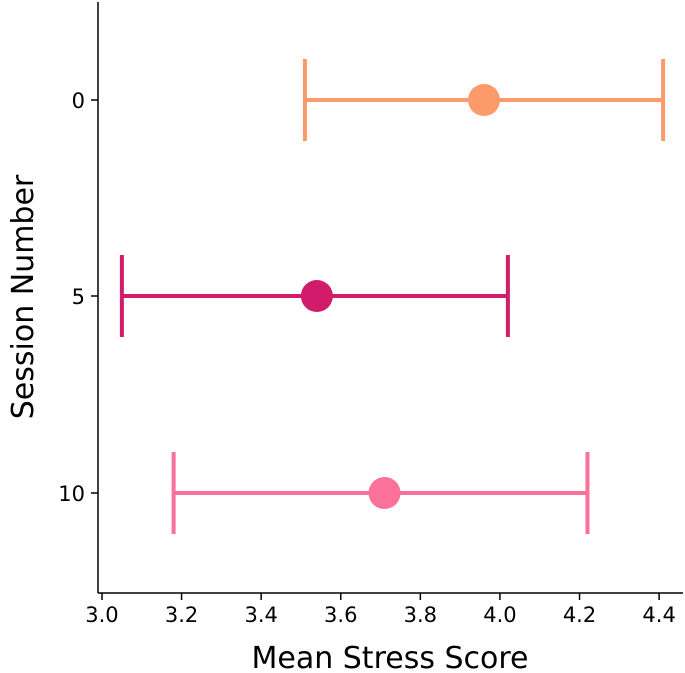 The image size is (685, 673). What do you see at coordinates (499, 615) in the screenshot?
I see `x-tick-label: 4.0` at bounding box center [499, 615].